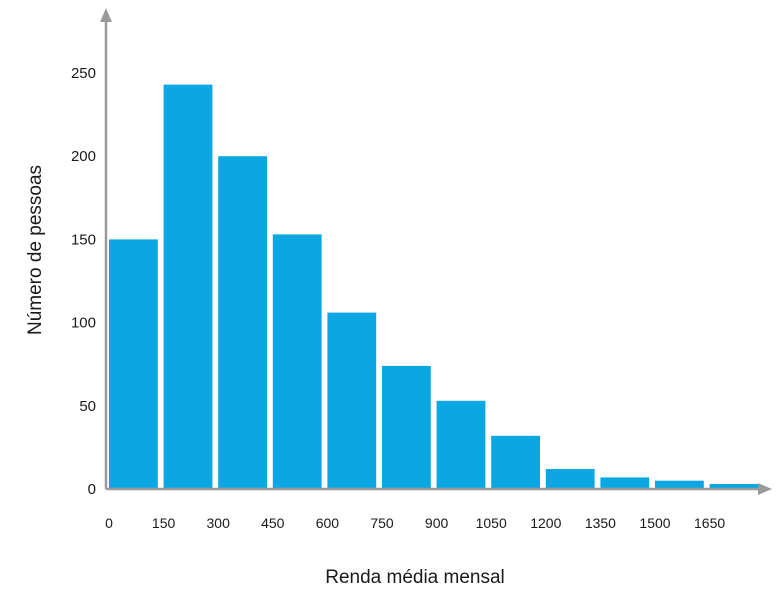 The height and width of the screenshot is (590, 776). What do you see at coordinates (328, 523) in the screenshot?
I see `x-tick-label-600: 600` at bounding box center [328, 523].